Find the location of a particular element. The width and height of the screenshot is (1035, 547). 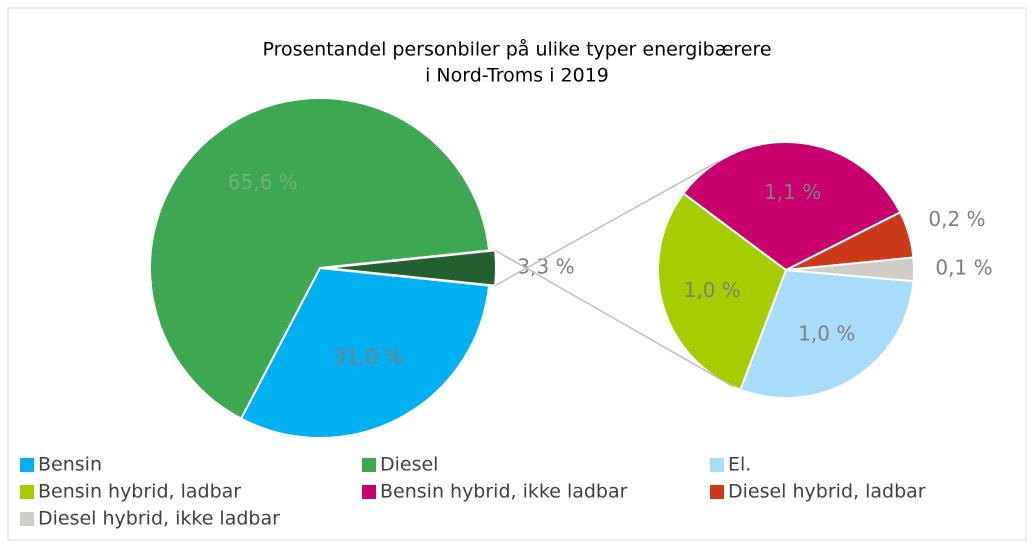

legend-label: El. is located at coordinates (739, 465).